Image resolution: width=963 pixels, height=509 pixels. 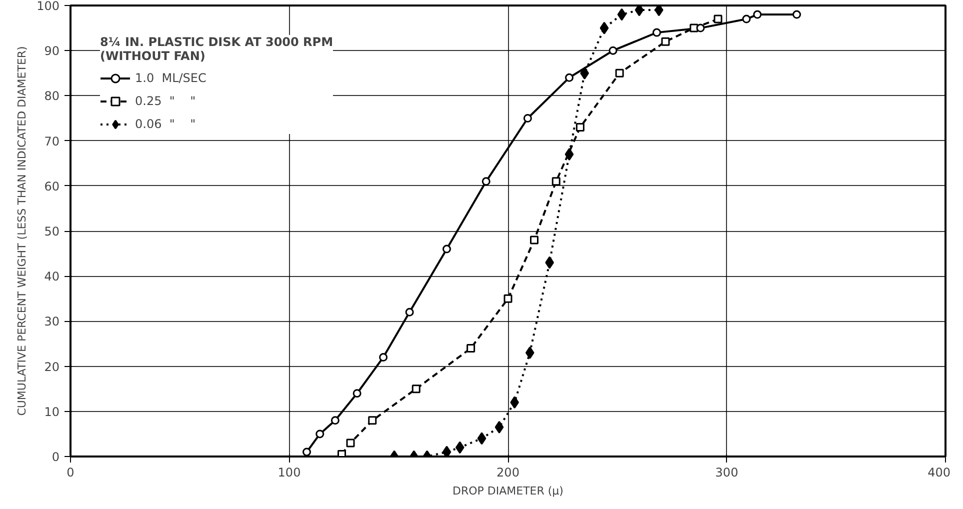 I want to click on x-tick-label: 300, so click(x=726, y=473).